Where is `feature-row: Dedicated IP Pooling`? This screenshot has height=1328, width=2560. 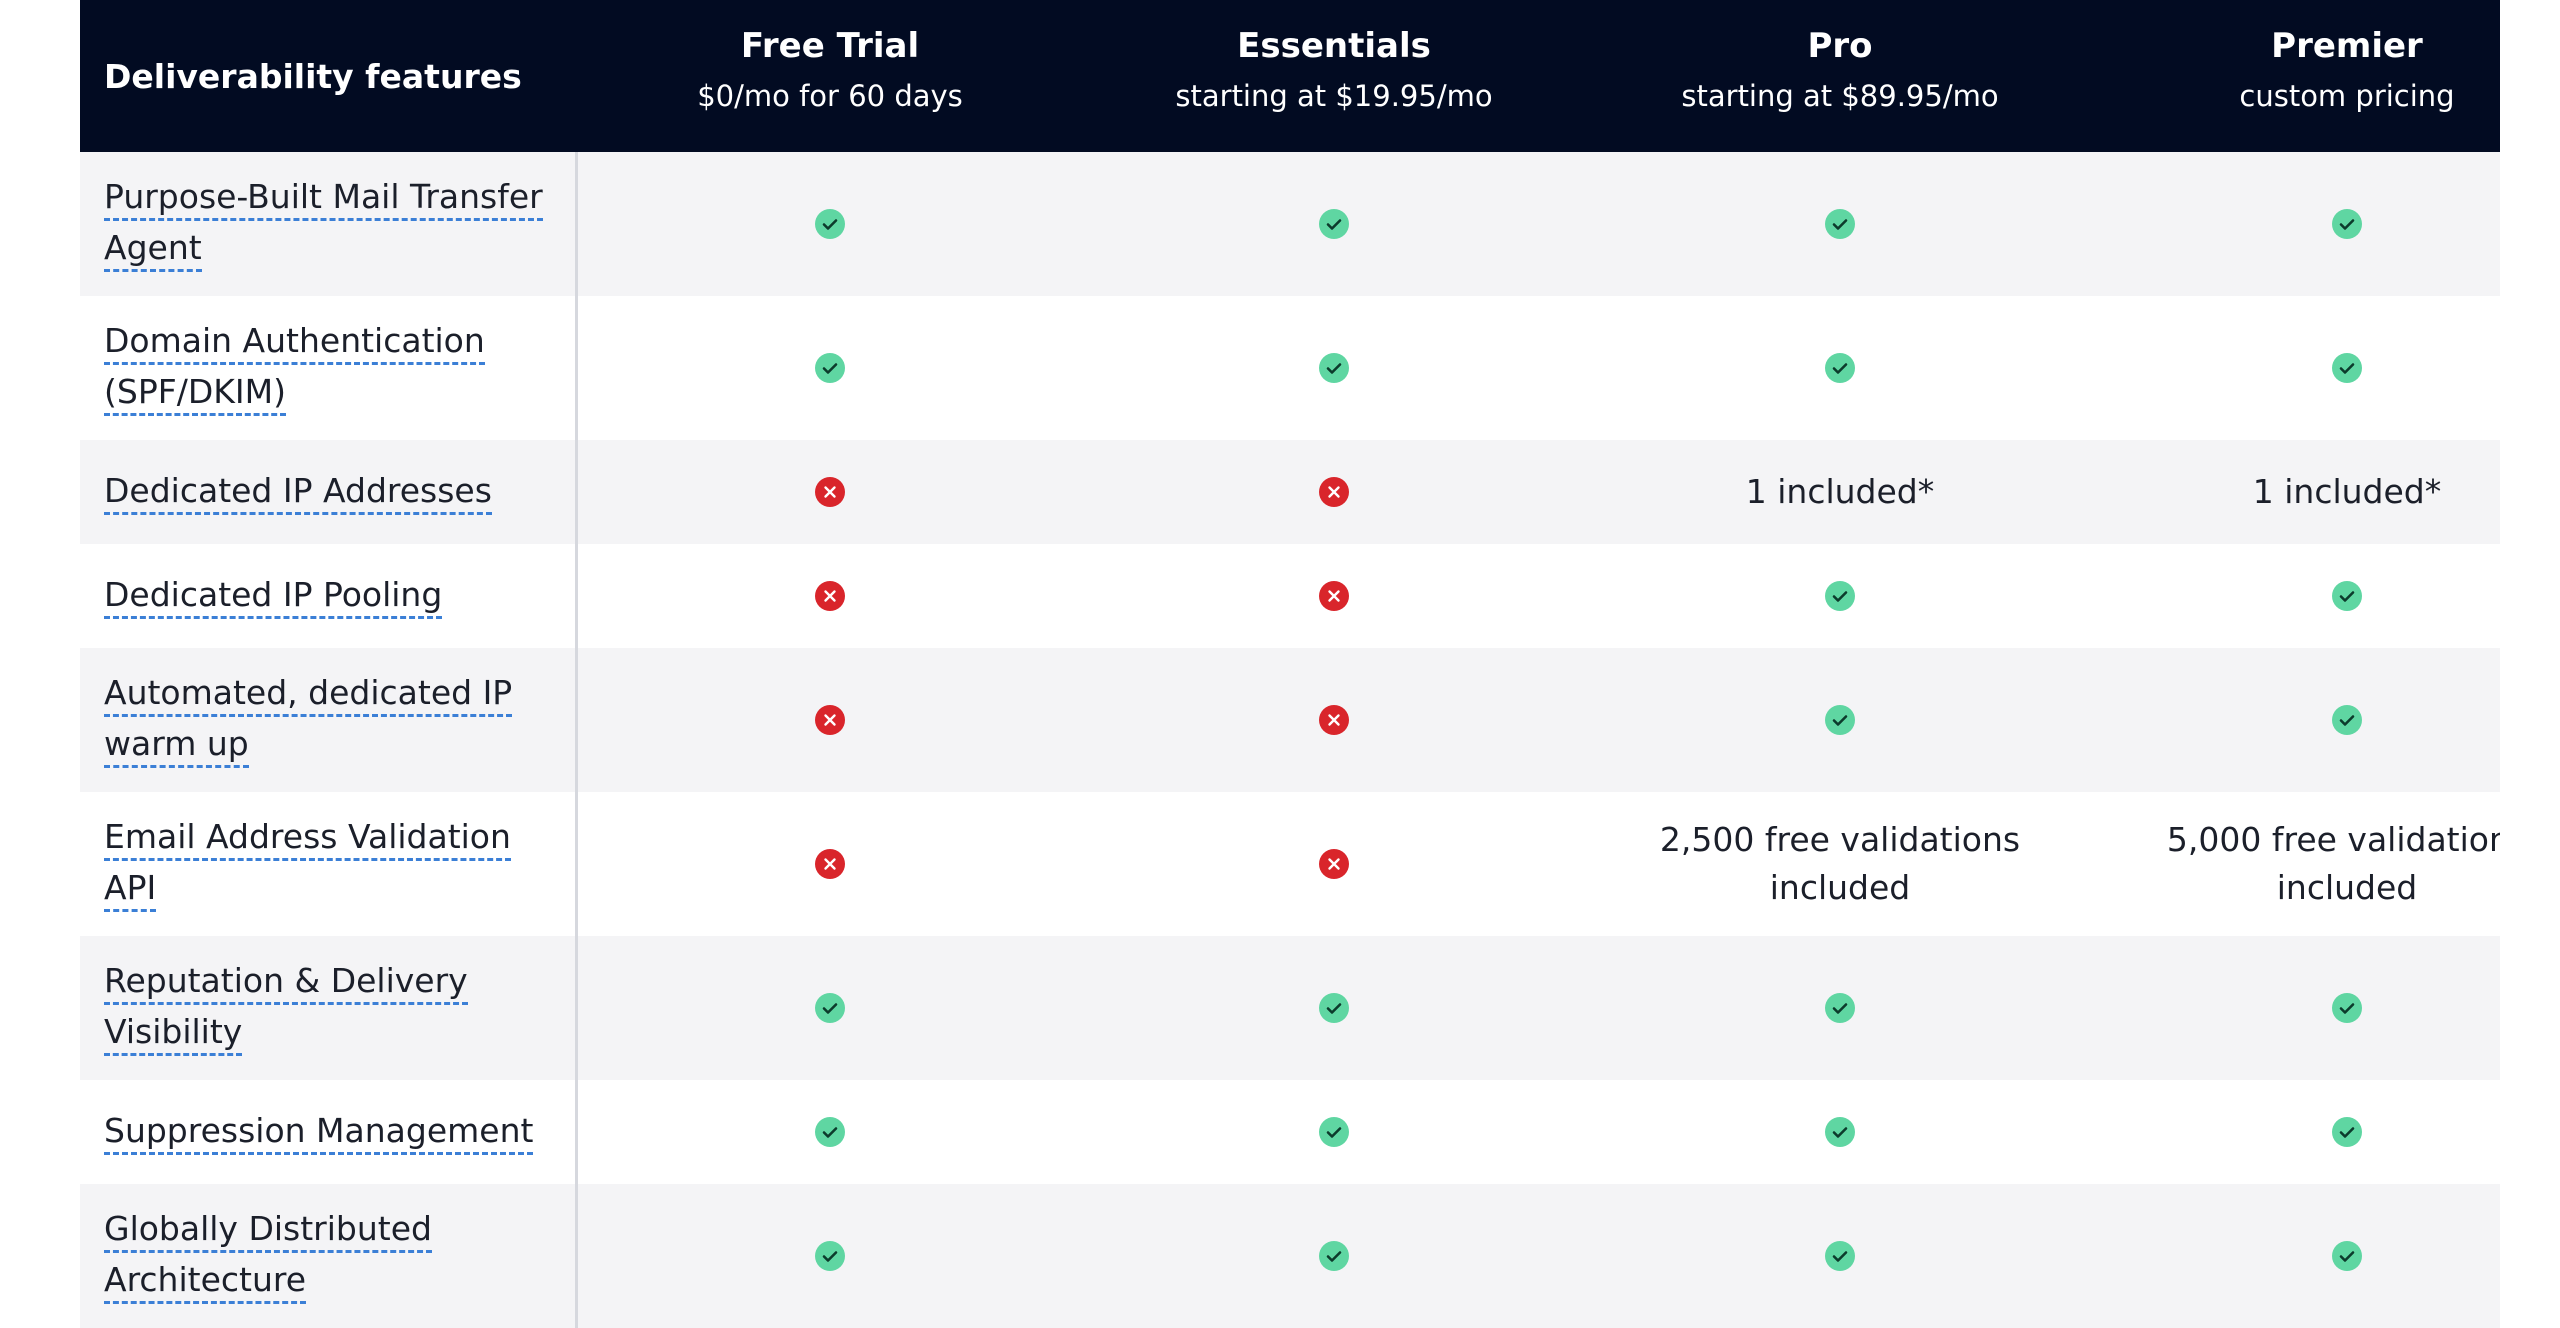 feature-row: Dedicated IP Pooling is located at coordinates (1290, 596).